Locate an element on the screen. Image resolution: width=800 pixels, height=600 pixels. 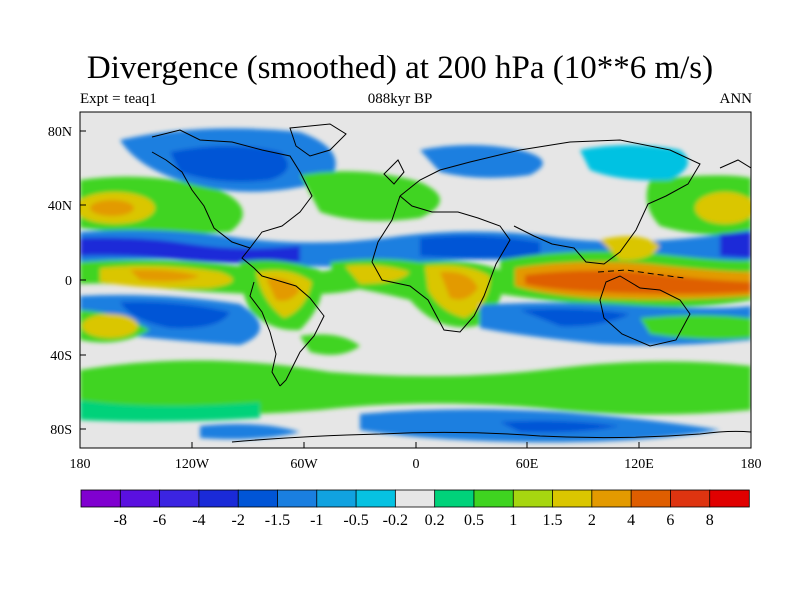
lon-tick-180e: 180 is located at coordinates (751, 464).